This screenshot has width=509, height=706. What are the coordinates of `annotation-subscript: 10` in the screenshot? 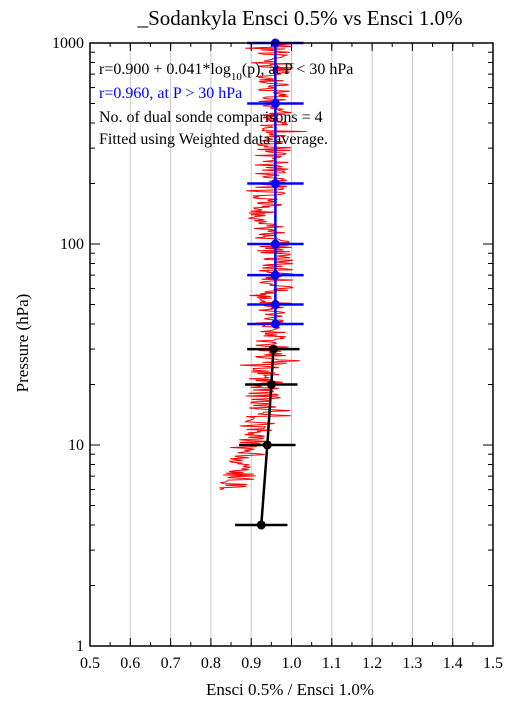 It's located at (237, 77).